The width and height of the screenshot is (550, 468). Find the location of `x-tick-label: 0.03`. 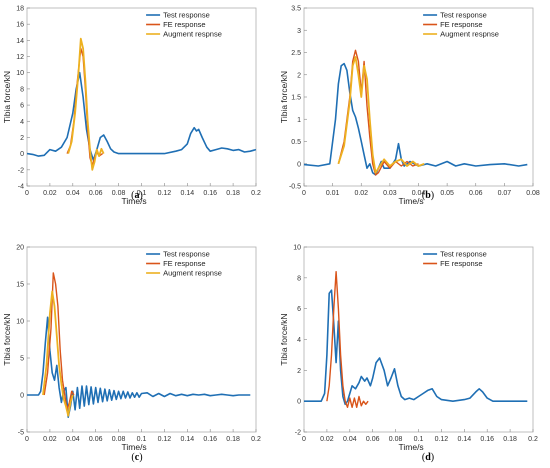

x-tick-label: 0.03 is located at coordinates (390, 193).